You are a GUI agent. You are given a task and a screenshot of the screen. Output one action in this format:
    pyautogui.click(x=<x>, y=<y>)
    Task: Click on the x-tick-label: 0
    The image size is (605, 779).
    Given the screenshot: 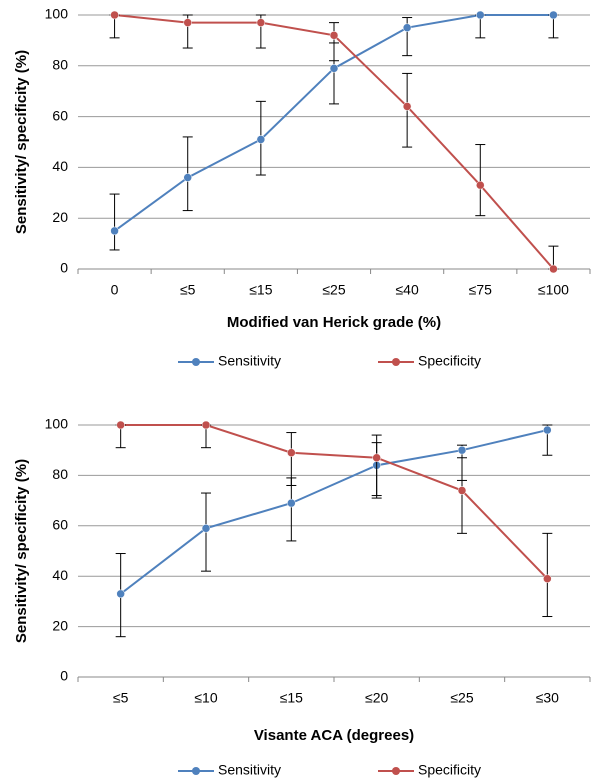 What is the action you would take?
    pyautogui.click(x=115, y=290)
    